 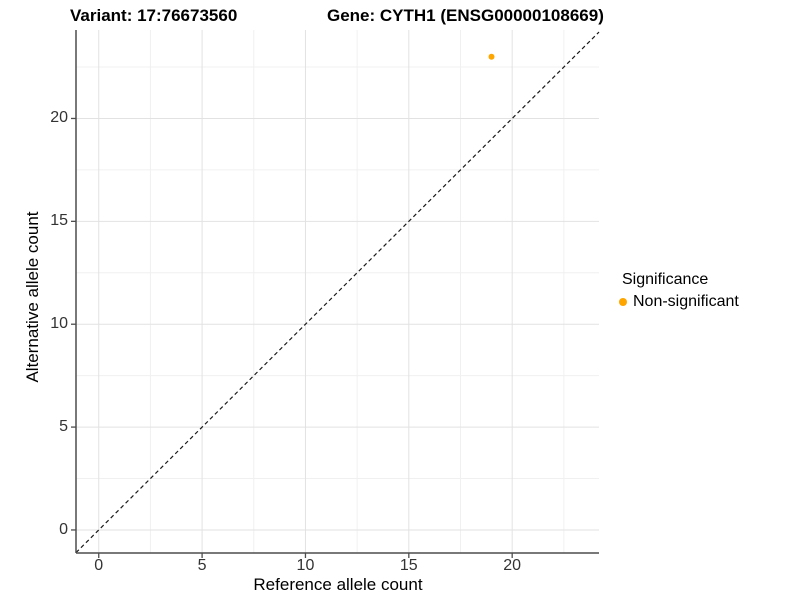 I want to click on x-tick-label: 10, so click(x=305, y=565).